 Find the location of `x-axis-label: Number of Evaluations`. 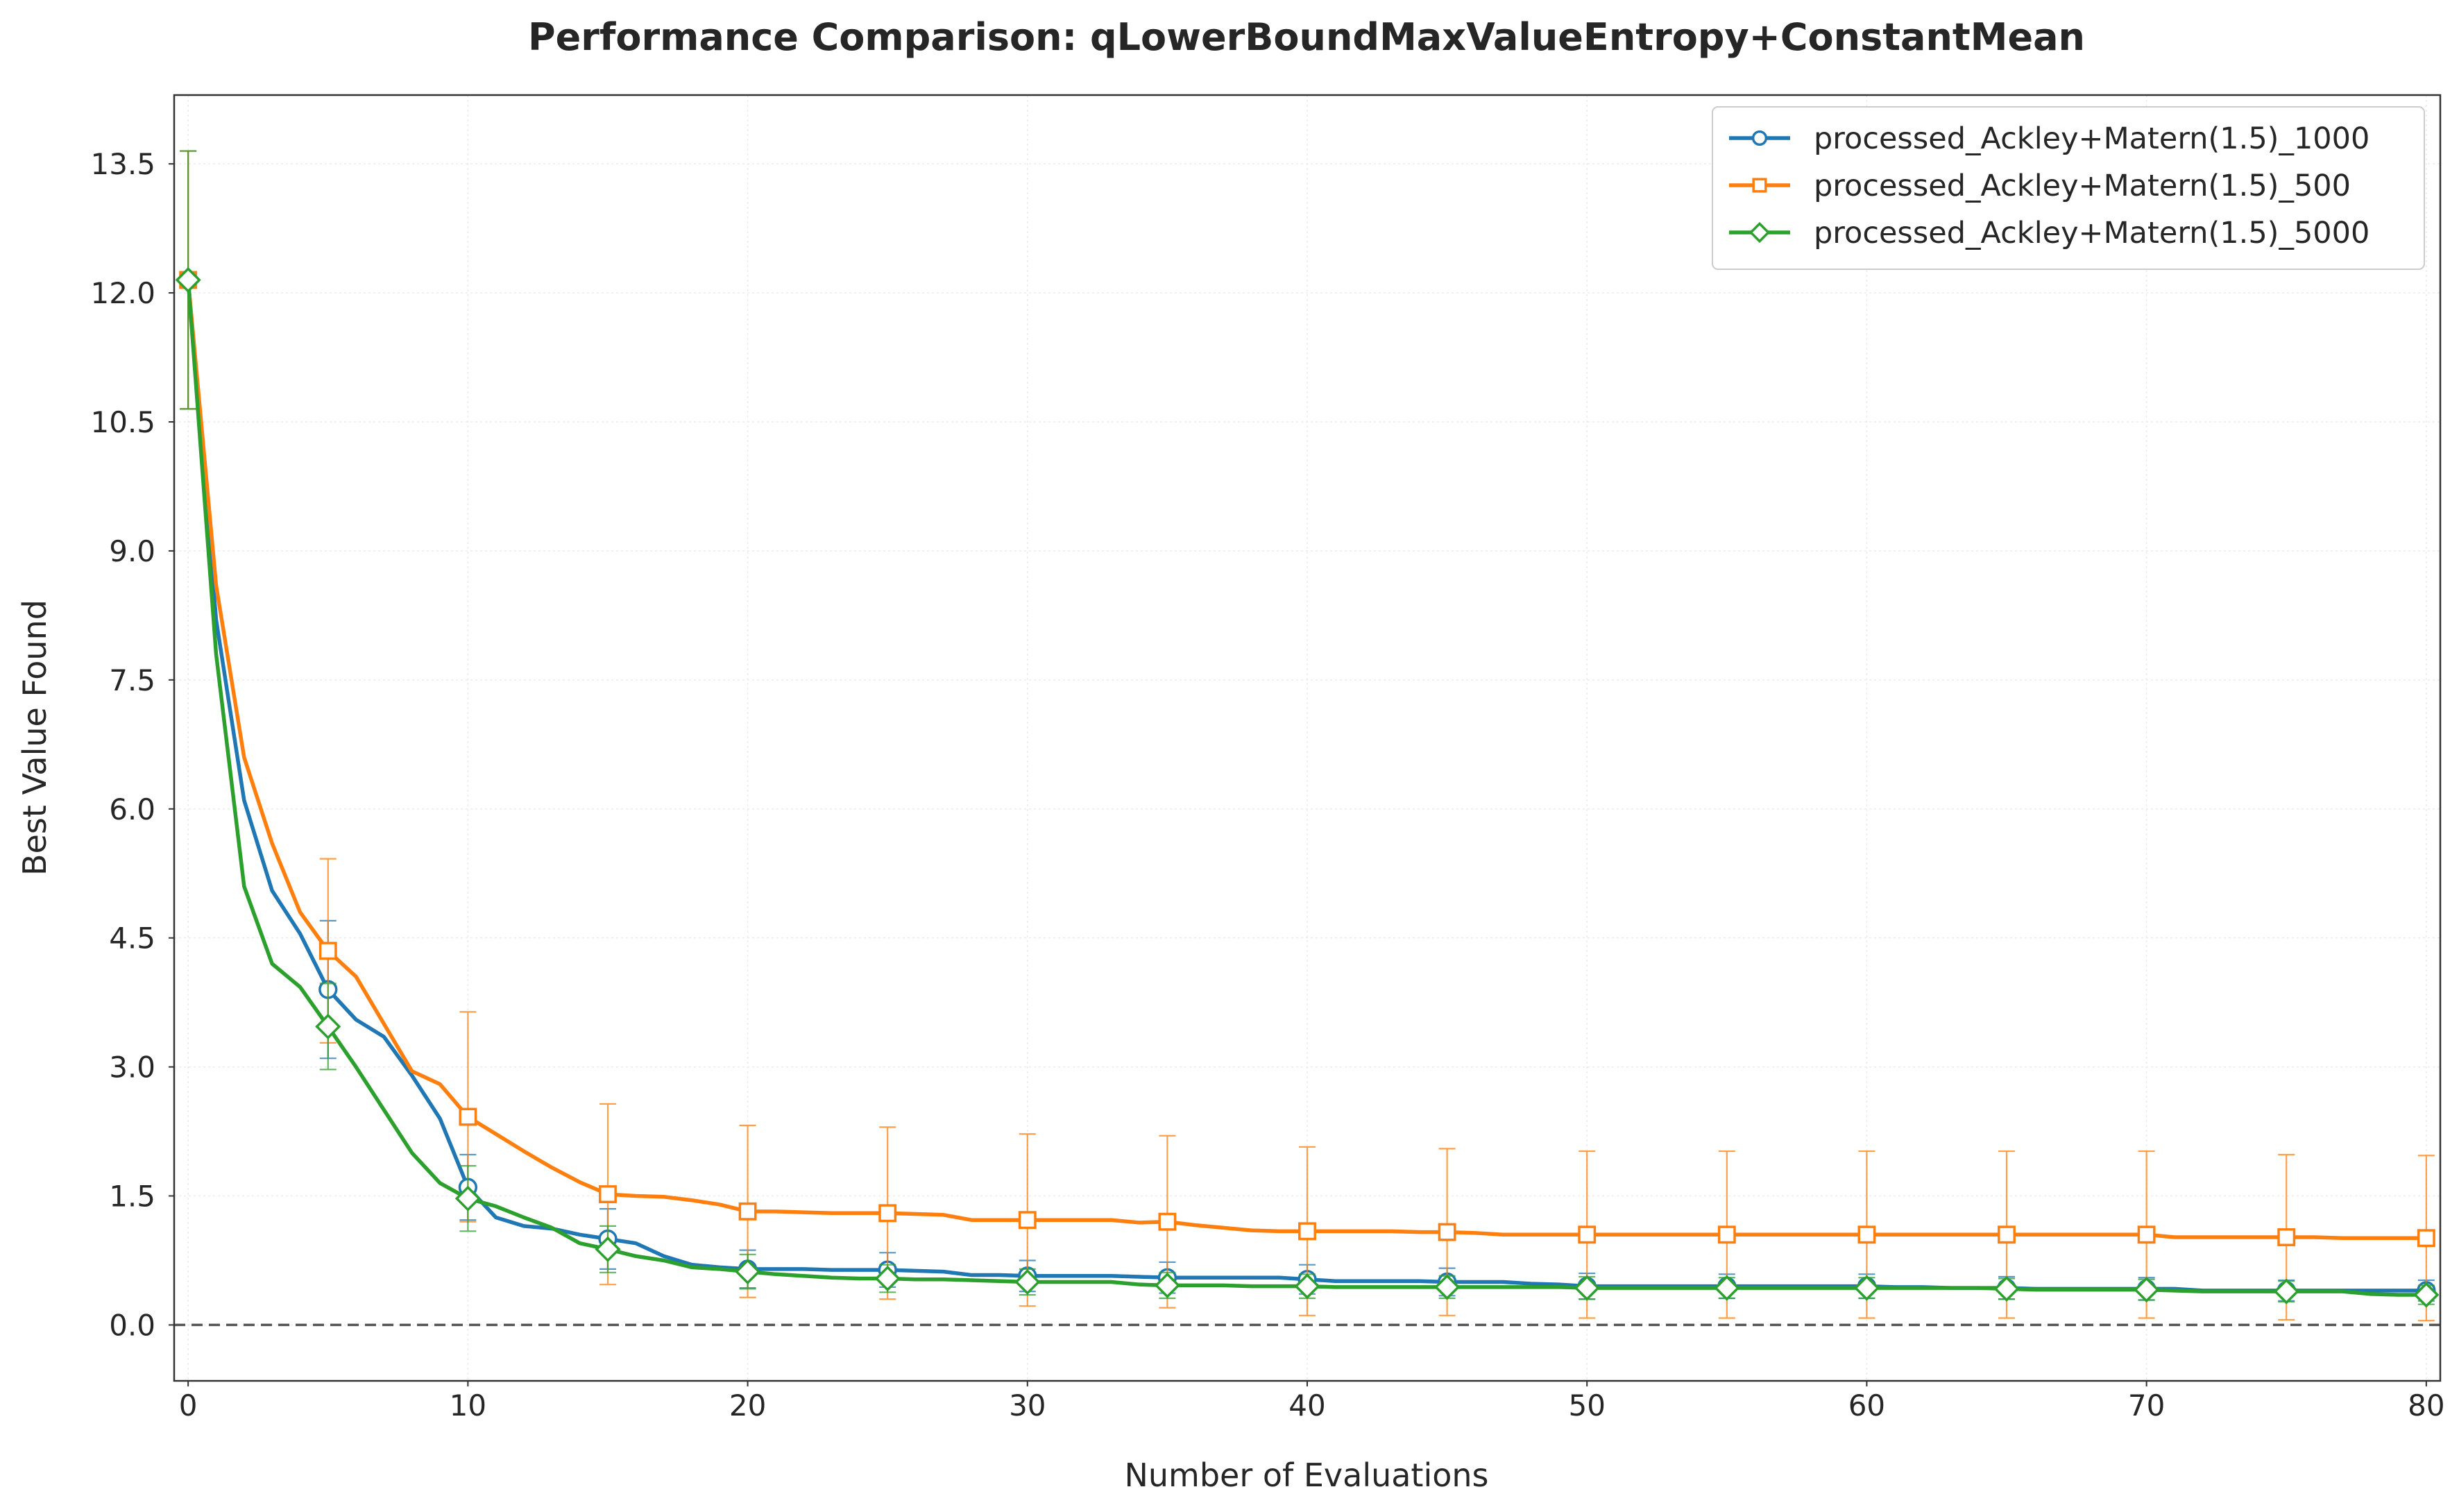

x-axis-label: Number of Evaluations is located at coordinates (1306, 1475).